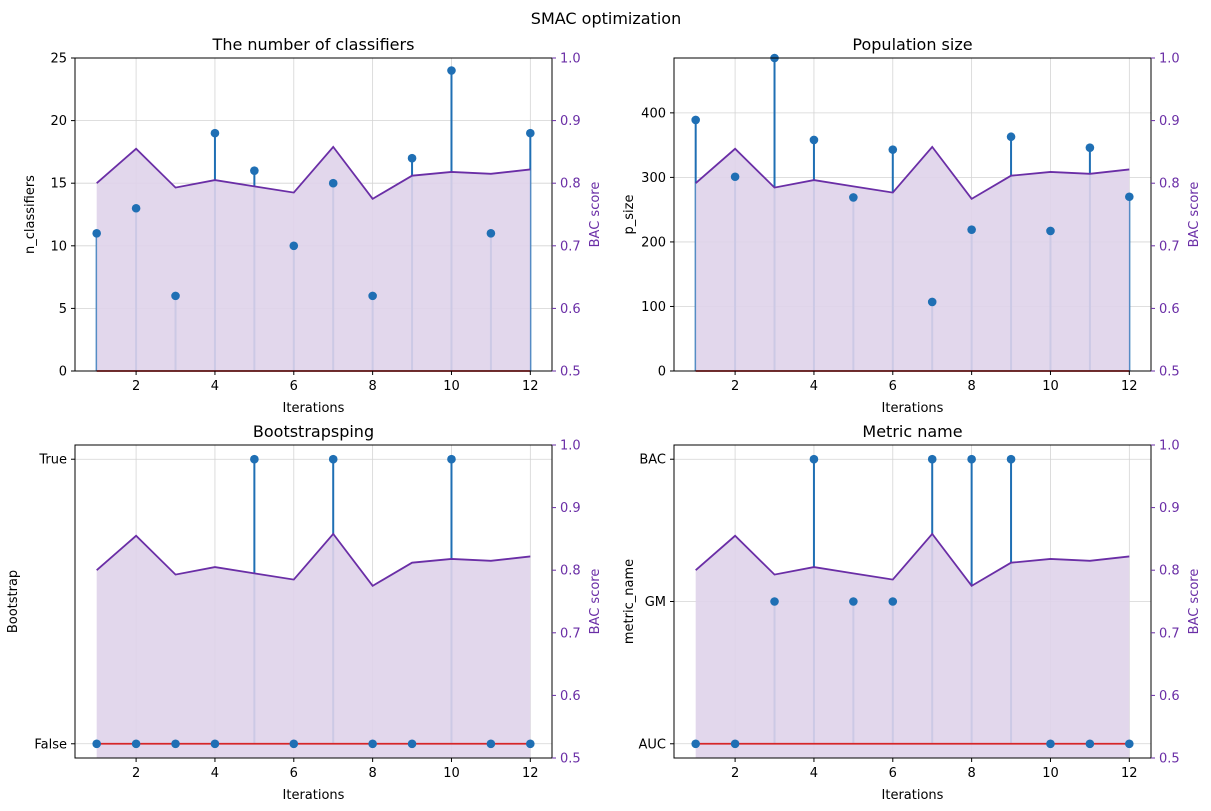 This screenshot has width=1211, height=811. Describe the element at coordinates (58, 121) in the screenshot. I see `y-tick-label: 20` at that location.